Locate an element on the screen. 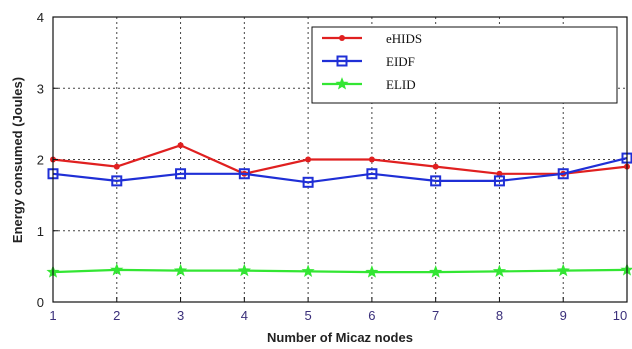  x-axis-label: Number of Micaz nodes is located at coordinates (340, 337).